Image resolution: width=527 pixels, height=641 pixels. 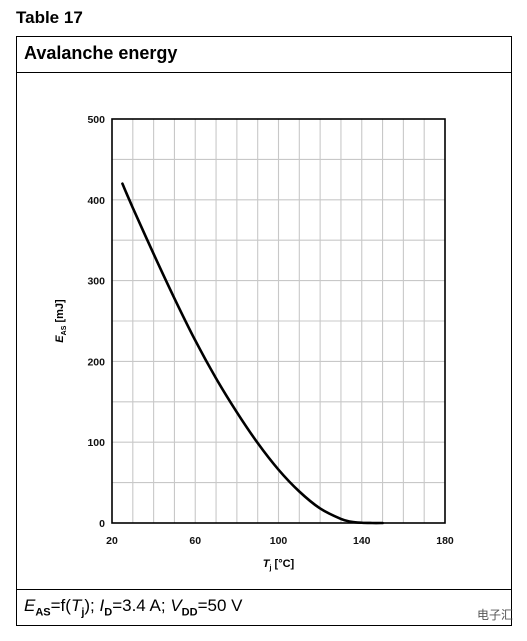 I want to click on x-tick-label: 180, so click(x=445, y=541).